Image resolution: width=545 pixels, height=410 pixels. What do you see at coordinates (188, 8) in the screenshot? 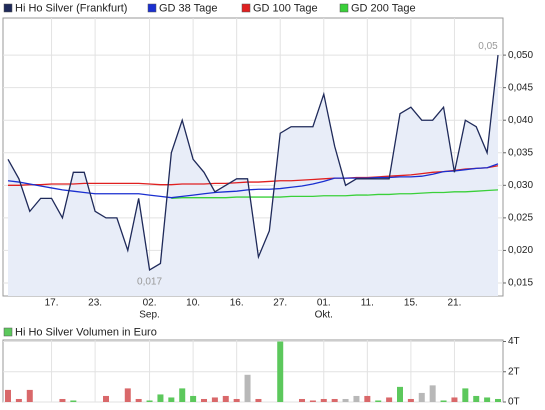
I see `legend-label: GD 38 Tage` at bounding box center [188, 8].